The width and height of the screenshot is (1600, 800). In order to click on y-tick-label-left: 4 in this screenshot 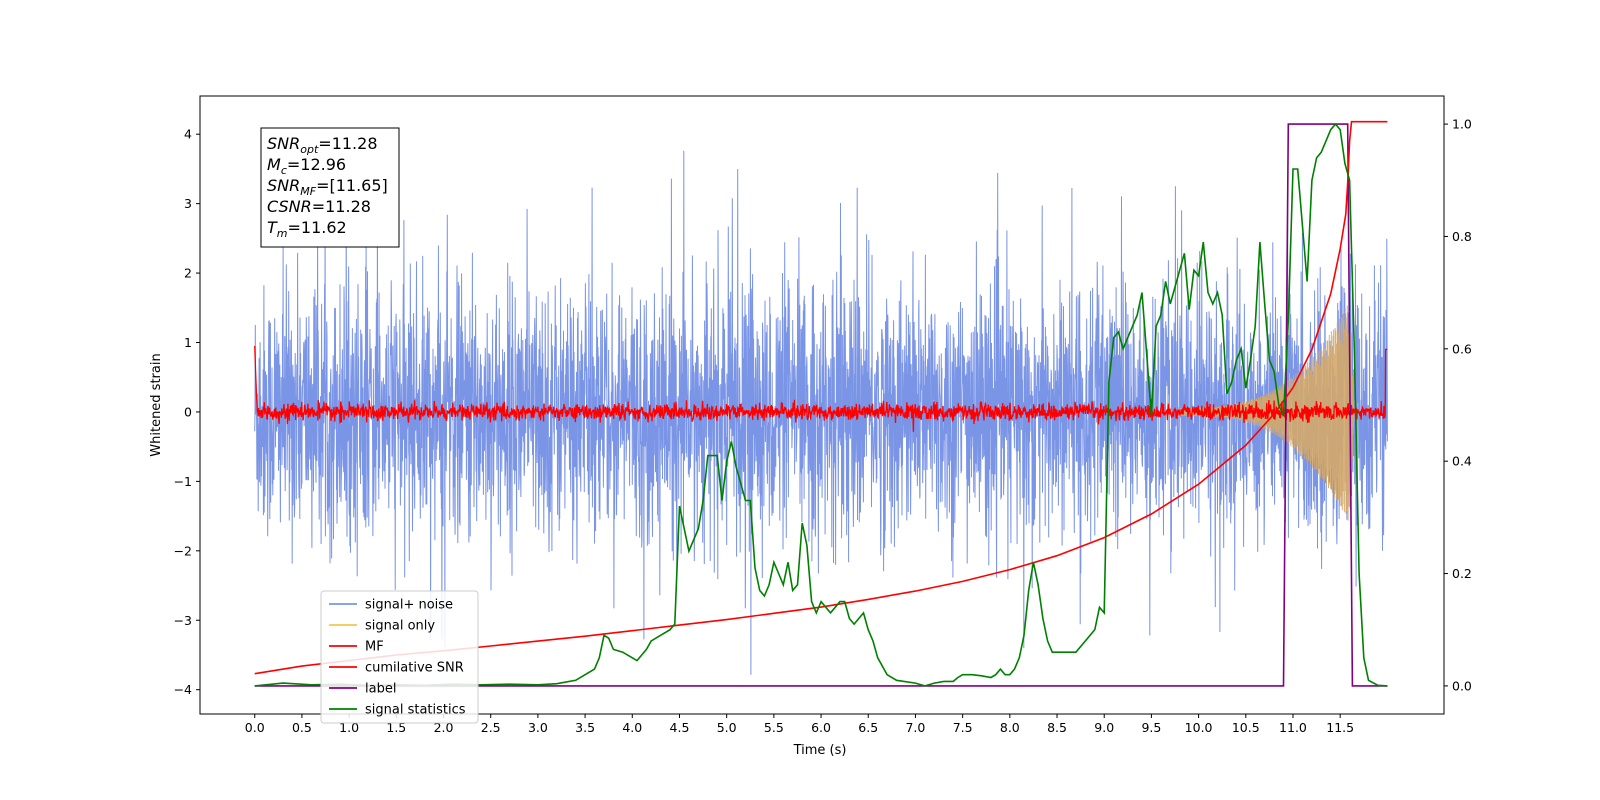, I will do `click(188, 134)`.